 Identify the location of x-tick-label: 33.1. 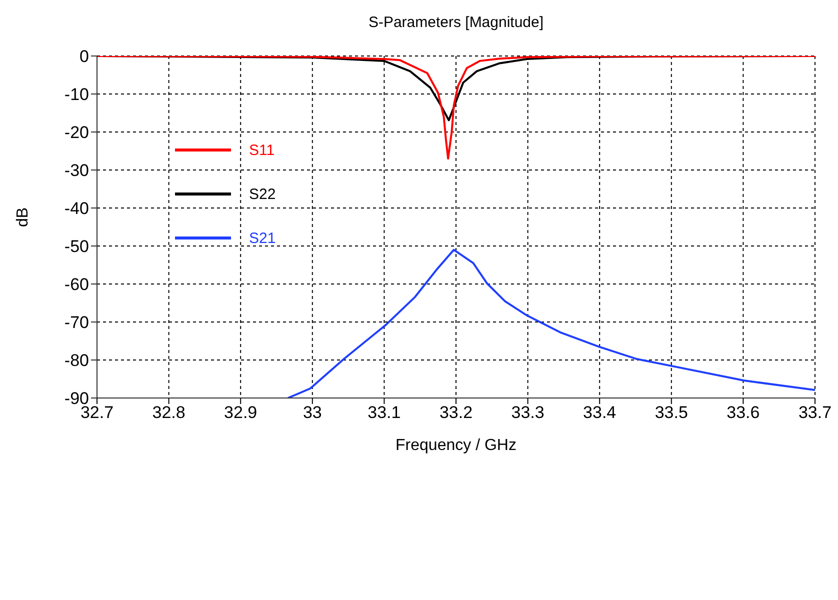
(384, 412).